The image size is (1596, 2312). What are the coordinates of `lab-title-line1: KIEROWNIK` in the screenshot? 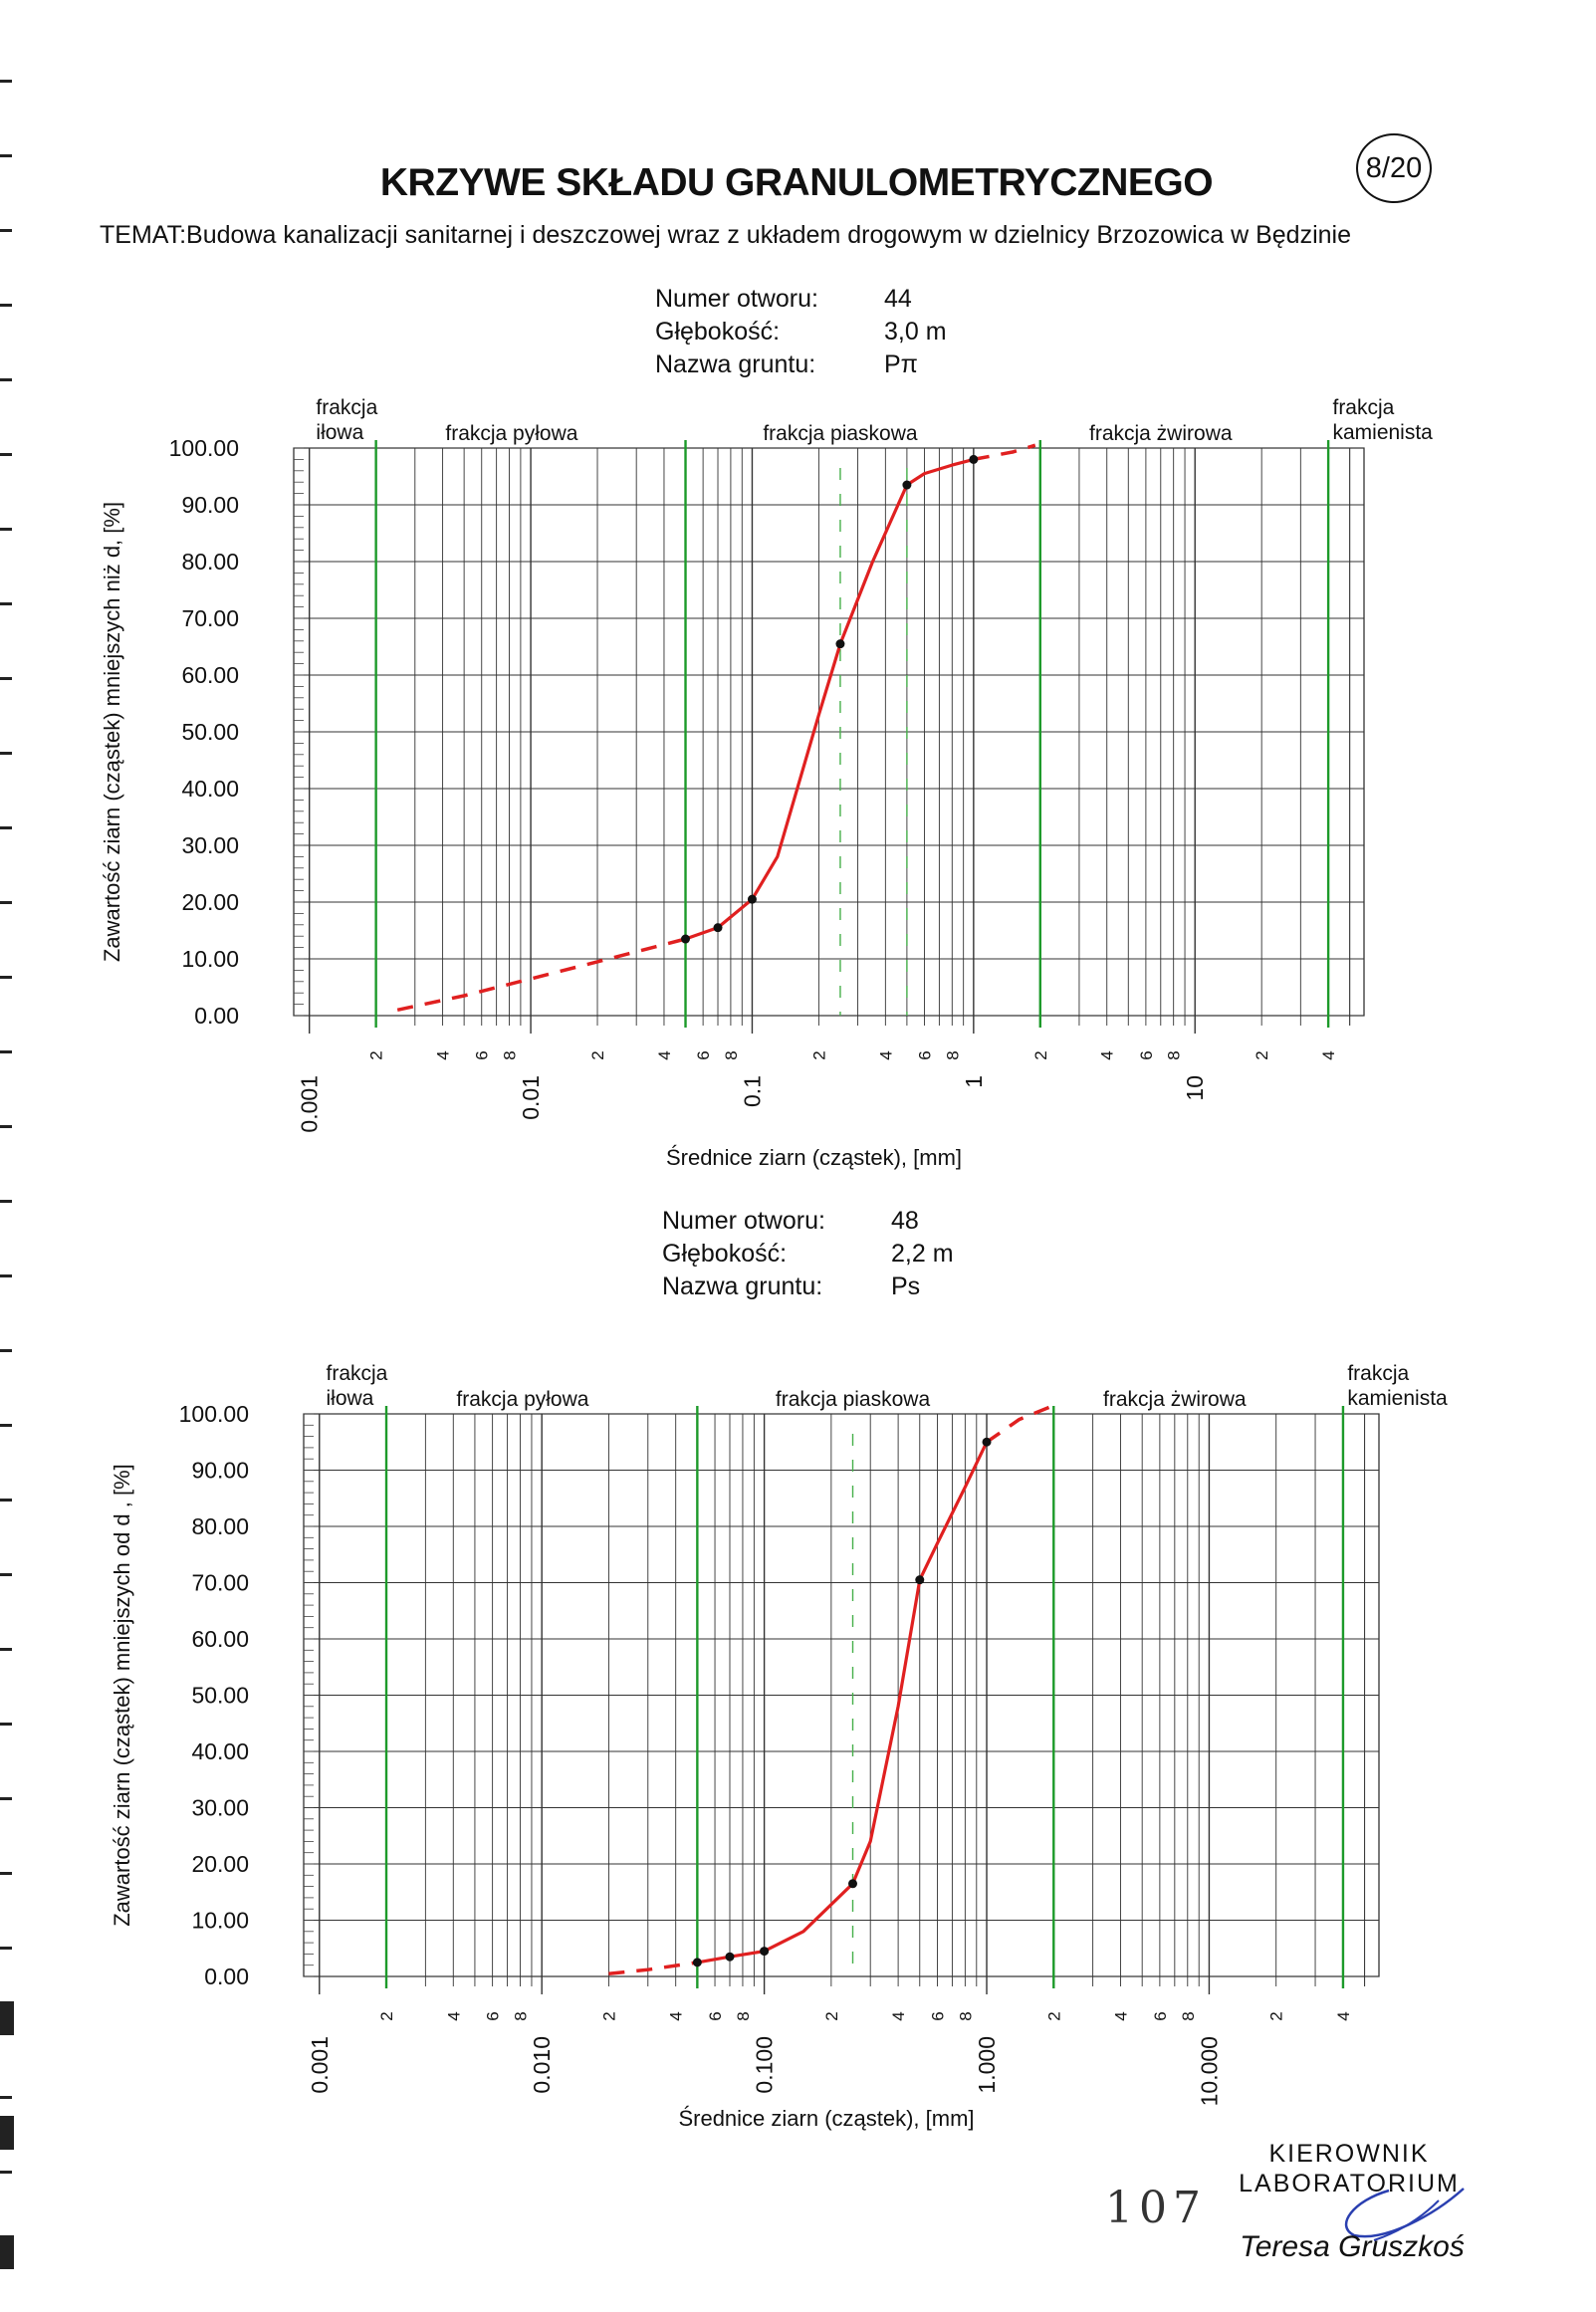 It's located at (1349, 2154).